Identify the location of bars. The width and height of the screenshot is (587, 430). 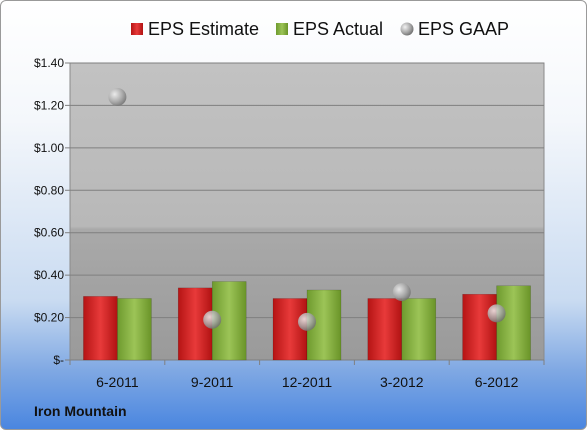
(307, 321).